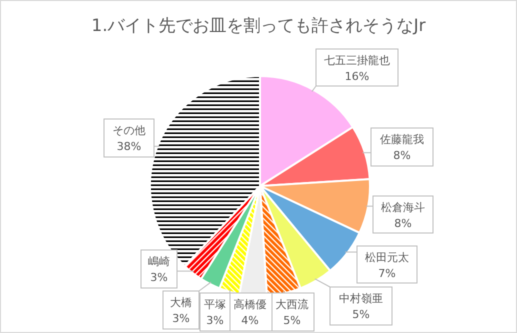 The width and height of the screenshot is (517, 333). What do you see at coordinates (215, 304) in the screenshot?
I see `slice-label: 平塚` at bounding box center [215, 304].